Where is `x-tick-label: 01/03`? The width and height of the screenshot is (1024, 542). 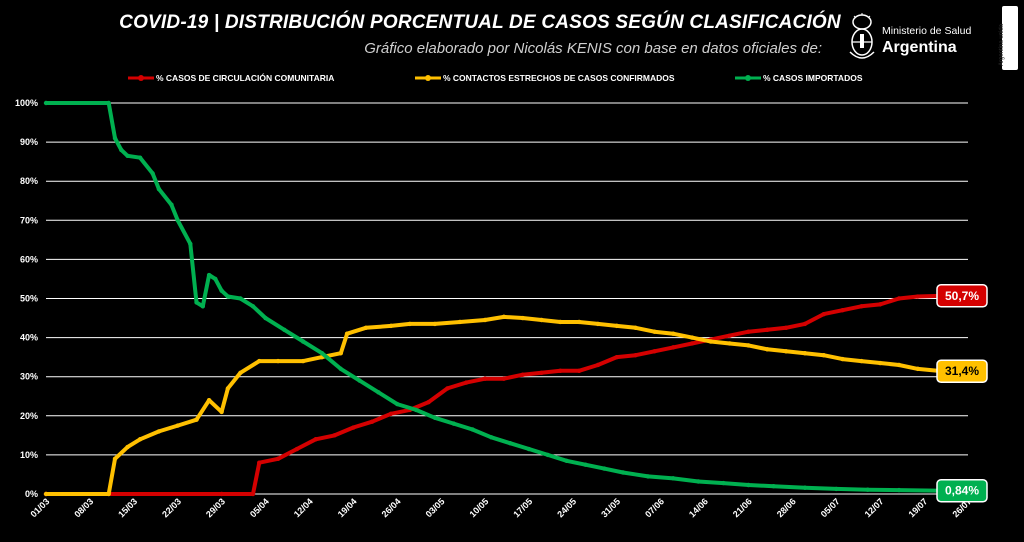
x-tick-label: 01/03 is located at coordinates (39, 507).